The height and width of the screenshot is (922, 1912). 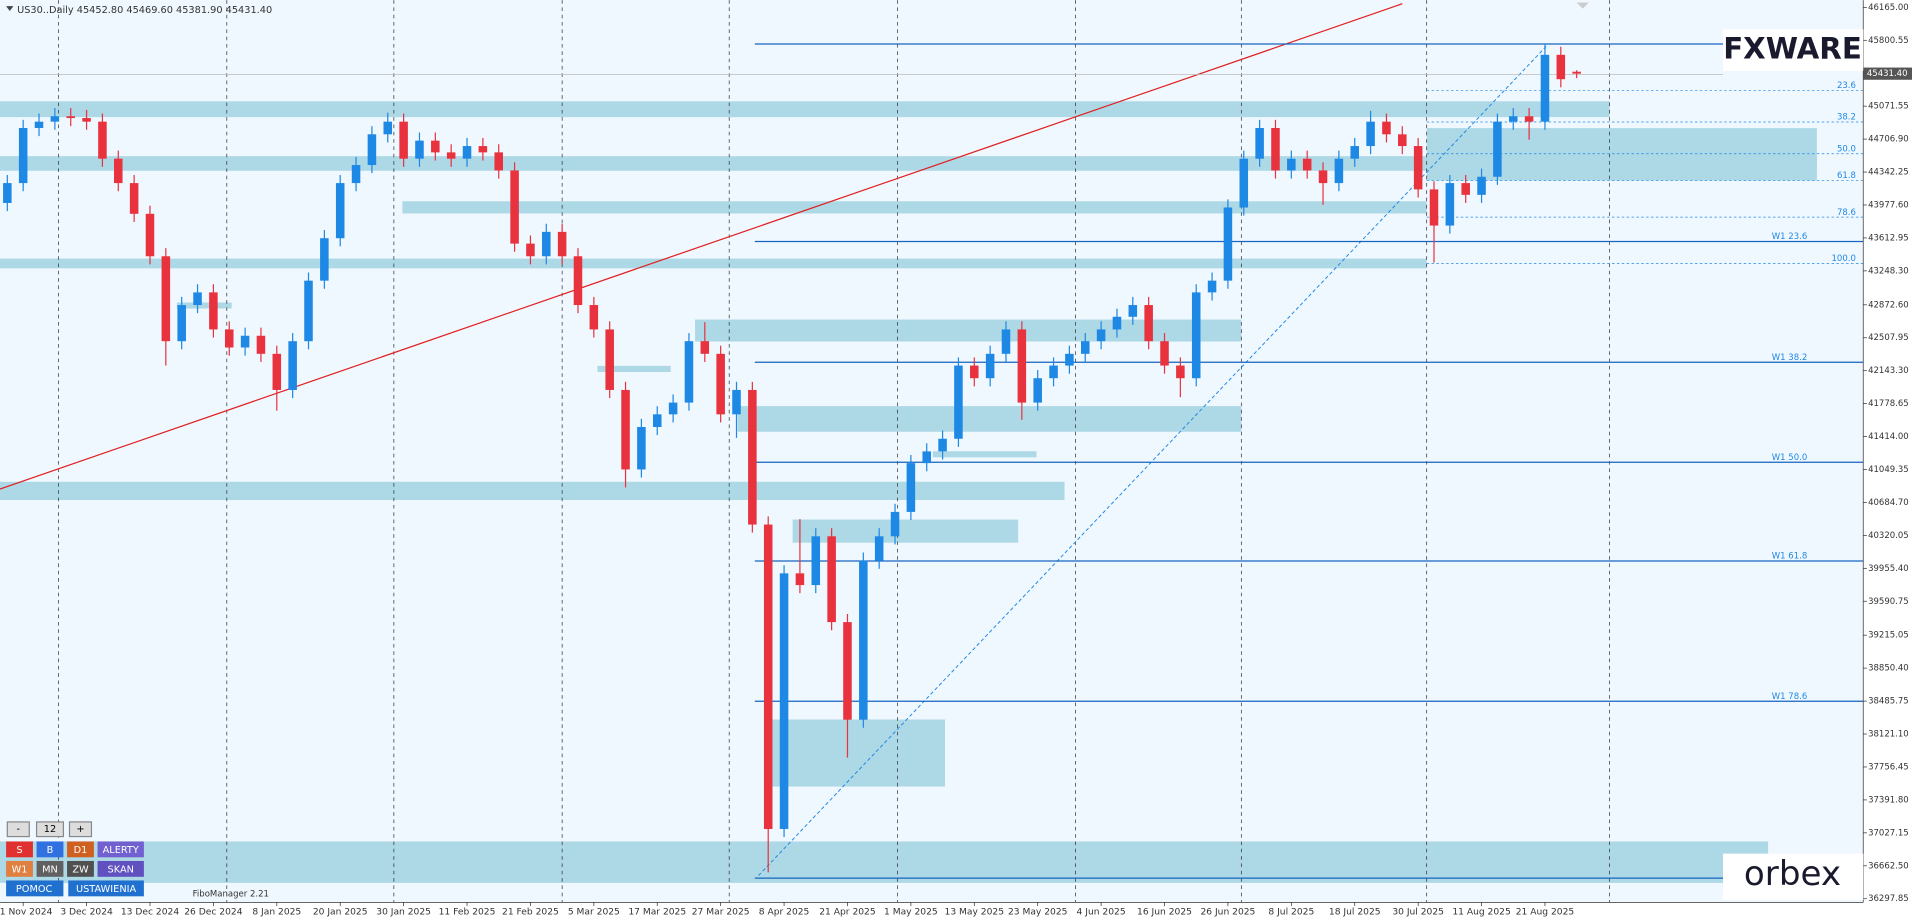 What do you see at coordinates (467, 913) in the screenshot?
I see `x-tick-label: 11 Feb 2025` at bounding box center [467, 913].